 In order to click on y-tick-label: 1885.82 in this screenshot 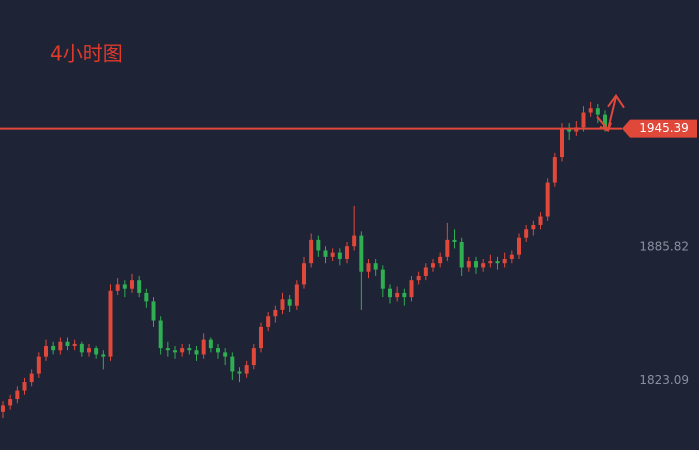, I will do `click(664, 247)`.